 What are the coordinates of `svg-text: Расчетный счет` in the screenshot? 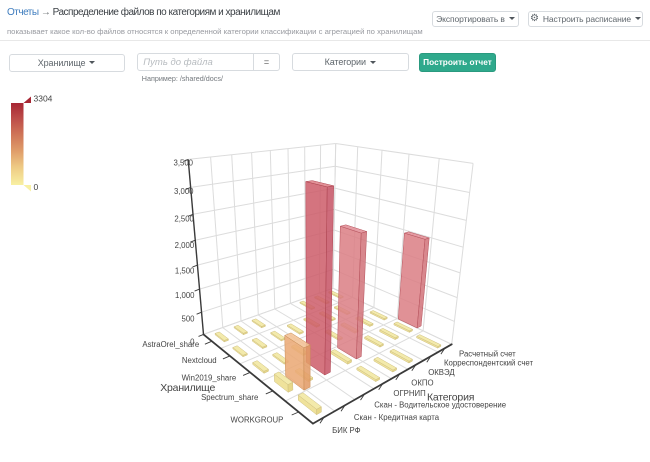 It's located at (487, 353).